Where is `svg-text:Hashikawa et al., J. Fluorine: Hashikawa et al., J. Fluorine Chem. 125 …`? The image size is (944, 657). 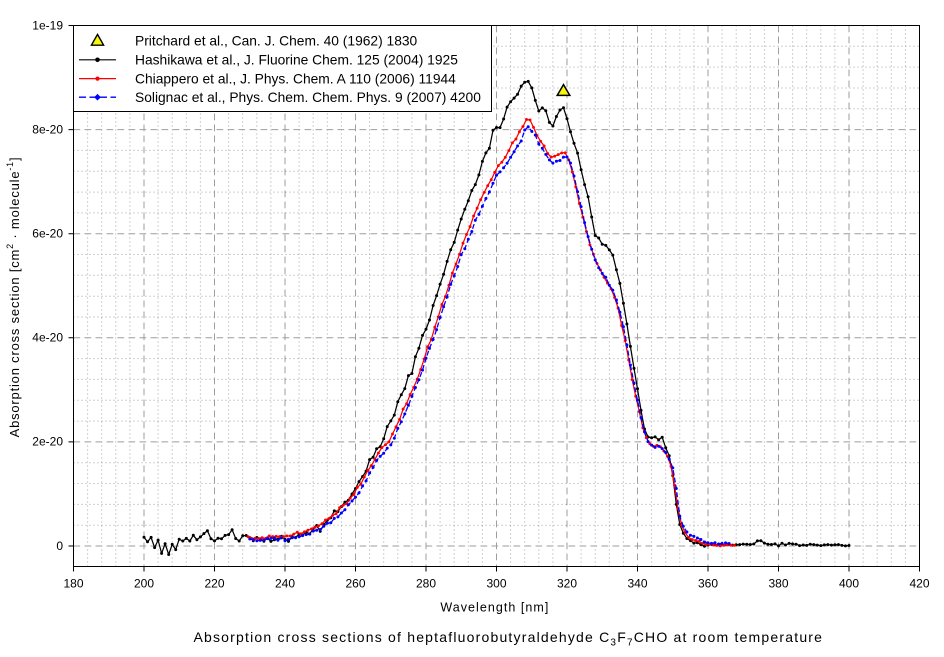
svg-text:Hashikawa et al., J. Fluorine: Hashikawa et al., J. Fluorine Chem. 125 … is located at coordinates (296, 60).